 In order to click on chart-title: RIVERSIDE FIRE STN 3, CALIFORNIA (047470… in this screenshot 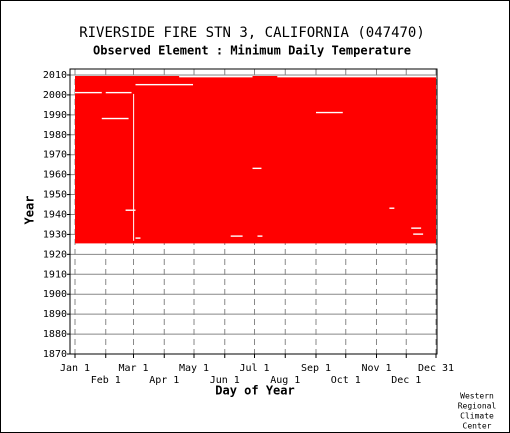, I will do `click(252, 33)`.